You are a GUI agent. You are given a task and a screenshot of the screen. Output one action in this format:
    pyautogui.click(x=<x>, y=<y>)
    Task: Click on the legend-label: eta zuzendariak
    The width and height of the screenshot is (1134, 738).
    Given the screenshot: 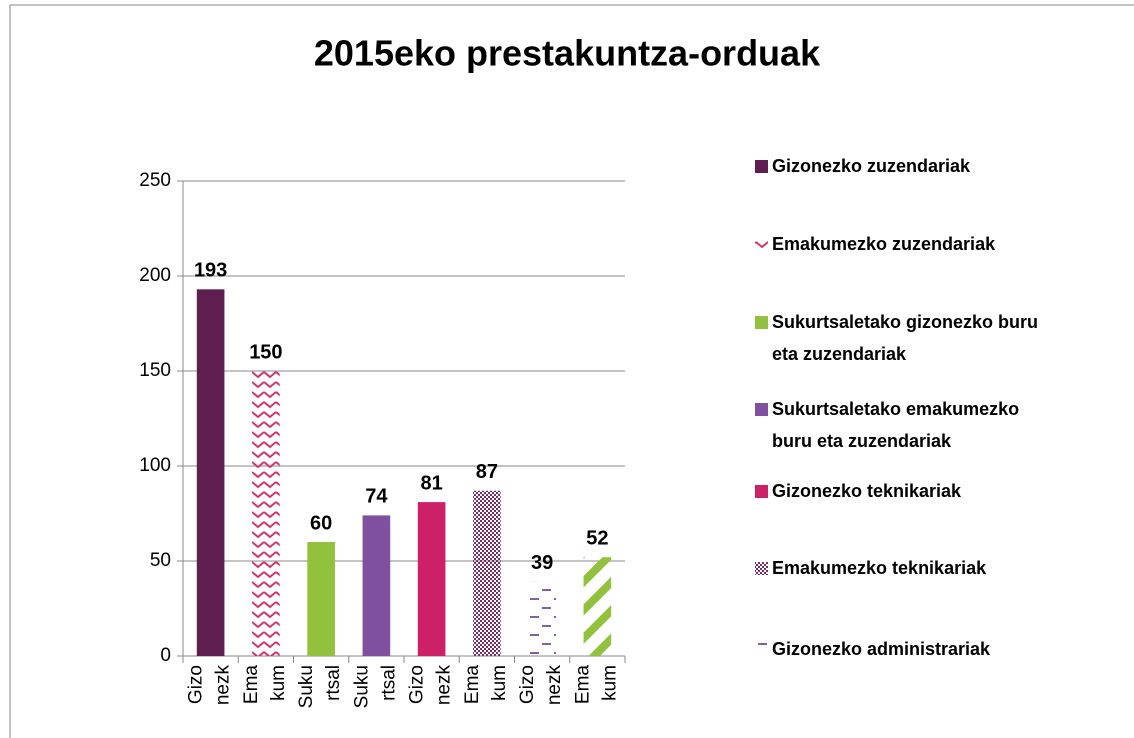 What is the action you would take?
    pyautogui.click(x=839, y=354)
    